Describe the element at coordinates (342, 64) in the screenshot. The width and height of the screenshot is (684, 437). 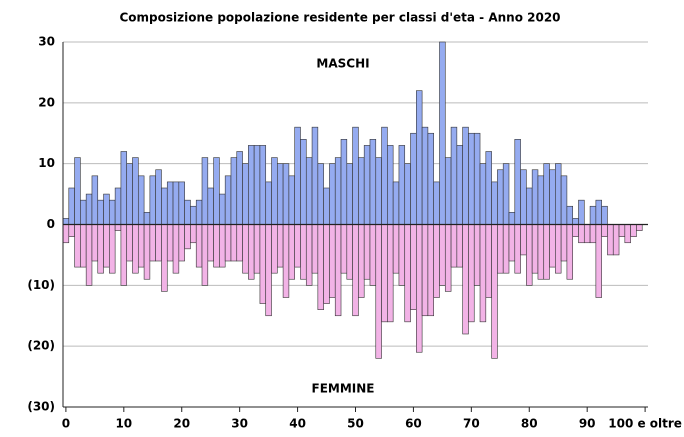
I see `series-label: MASCHI` at that location.